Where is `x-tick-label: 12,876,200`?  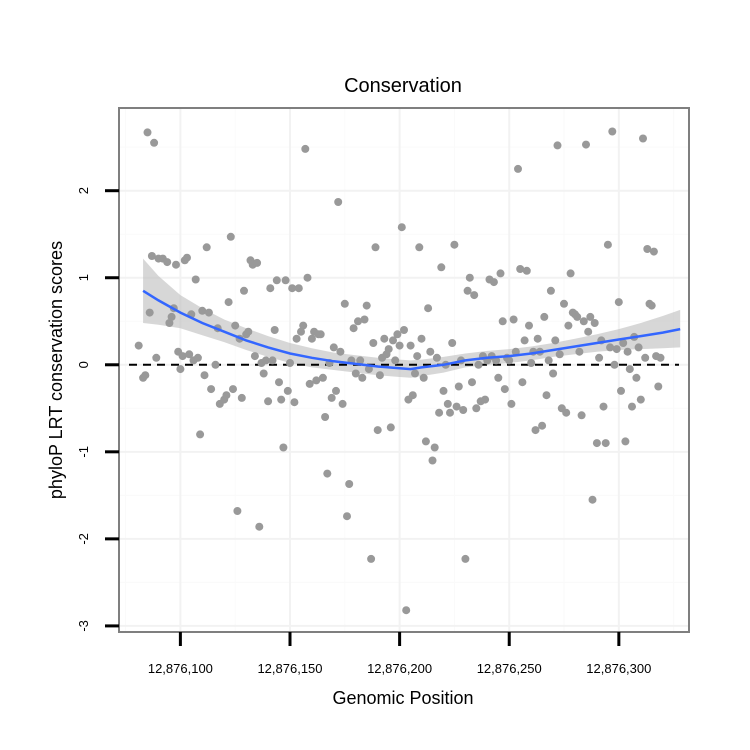
x-tick-label: 12,876,200 is located at coordinates (399, 668).